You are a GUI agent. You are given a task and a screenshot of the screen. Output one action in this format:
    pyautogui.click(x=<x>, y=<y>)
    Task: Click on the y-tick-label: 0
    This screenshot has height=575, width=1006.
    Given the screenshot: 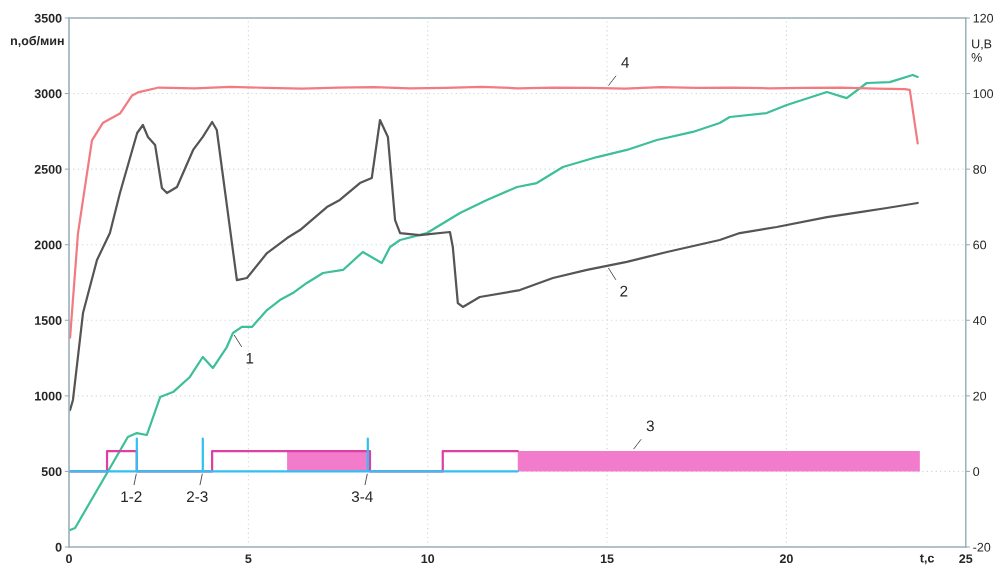 What is the action you would take?
    pyautogui.click(x=58, y=547)
    